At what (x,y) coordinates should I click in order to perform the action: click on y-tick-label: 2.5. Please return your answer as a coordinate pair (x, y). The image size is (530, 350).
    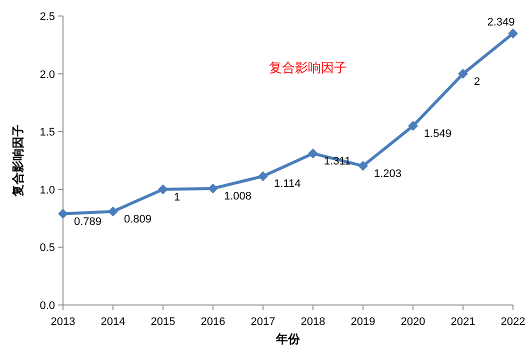
    Looking at the image, I should click on (47, 17).